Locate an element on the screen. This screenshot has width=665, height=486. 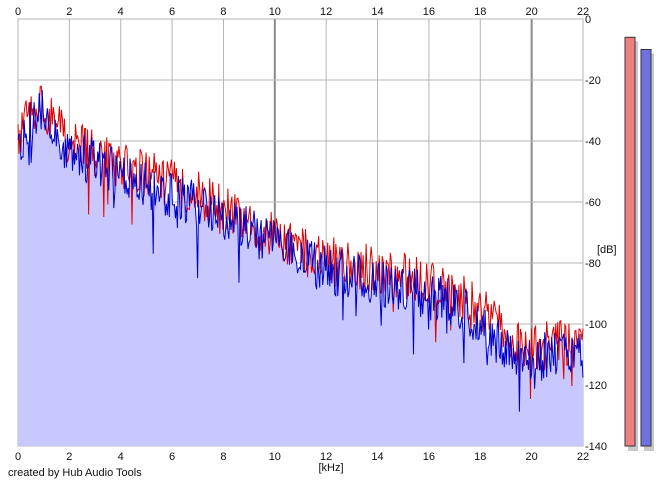
x-tick-label-top: 14 is located at coordinates (377, 12).